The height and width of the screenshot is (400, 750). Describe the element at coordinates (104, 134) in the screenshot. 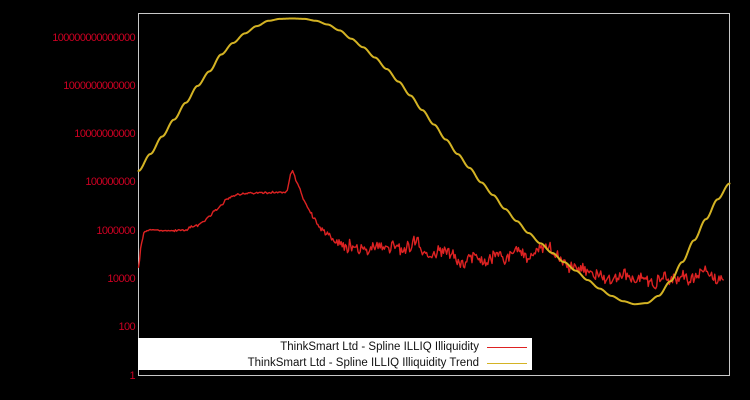

I see `y-axis-tick-label: 10000000000` at that location.